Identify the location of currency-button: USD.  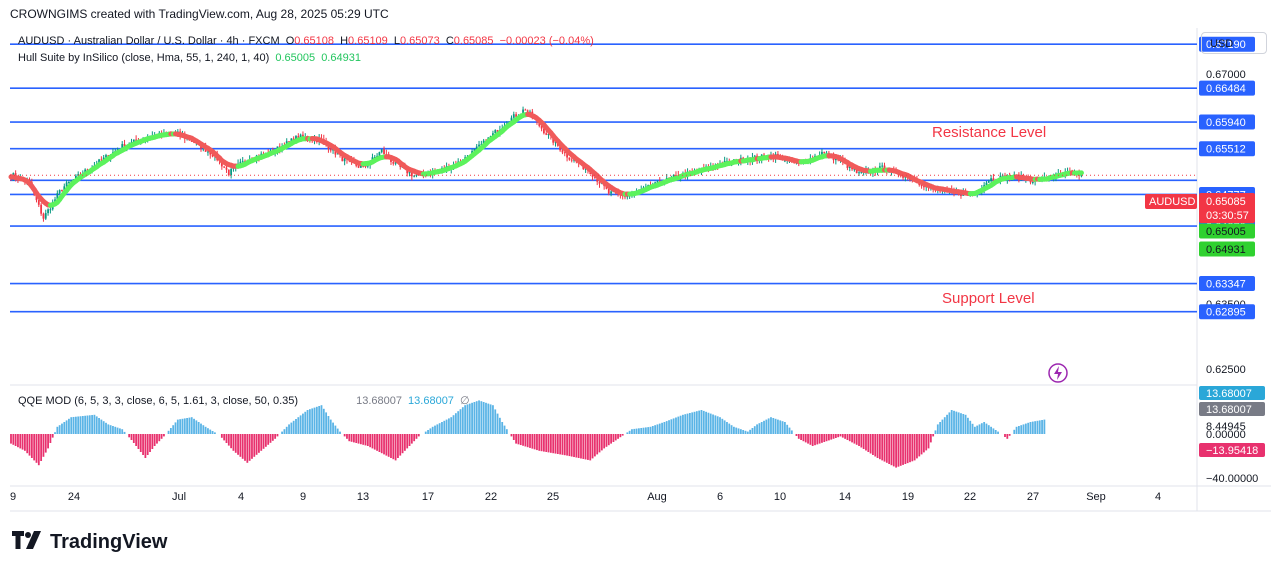
(1234, 43).